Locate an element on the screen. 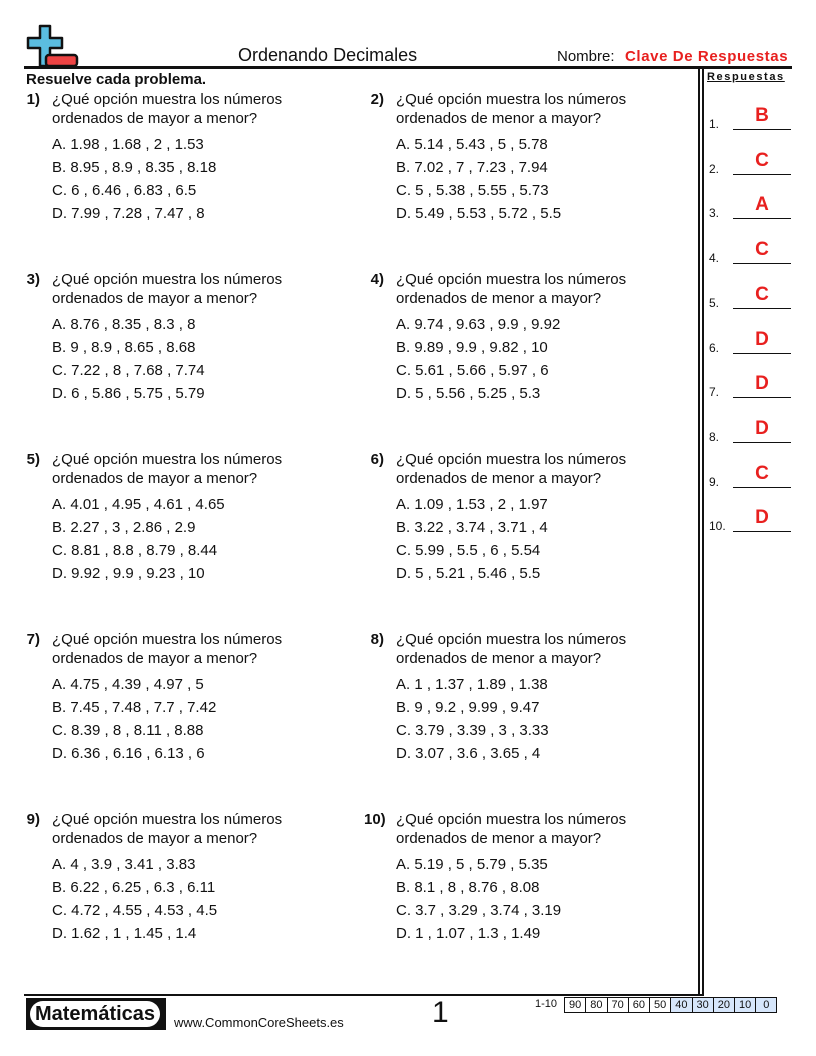 The image size is (816, 1056). answer-value: B is located at coordinates (762, 115).